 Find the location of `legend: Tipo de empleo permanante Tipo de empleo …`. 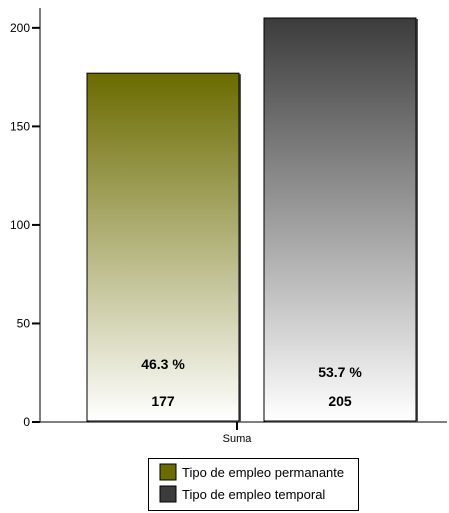

legend: Tipo de empleo permanante Tipo de empleo … is located at coordinates (253, 484).